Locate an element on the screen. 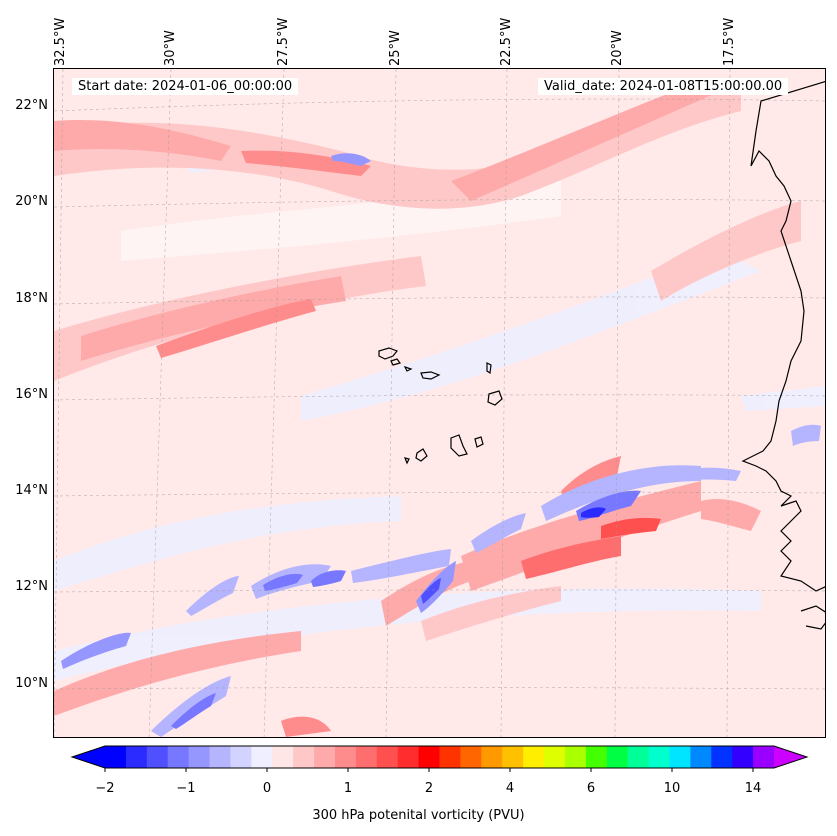 The height and width of the screenshot is (836, 837). valid-date-label: Valid_date: 2024-01-08T15:00:00.00 is located at coordinates (663, 86).